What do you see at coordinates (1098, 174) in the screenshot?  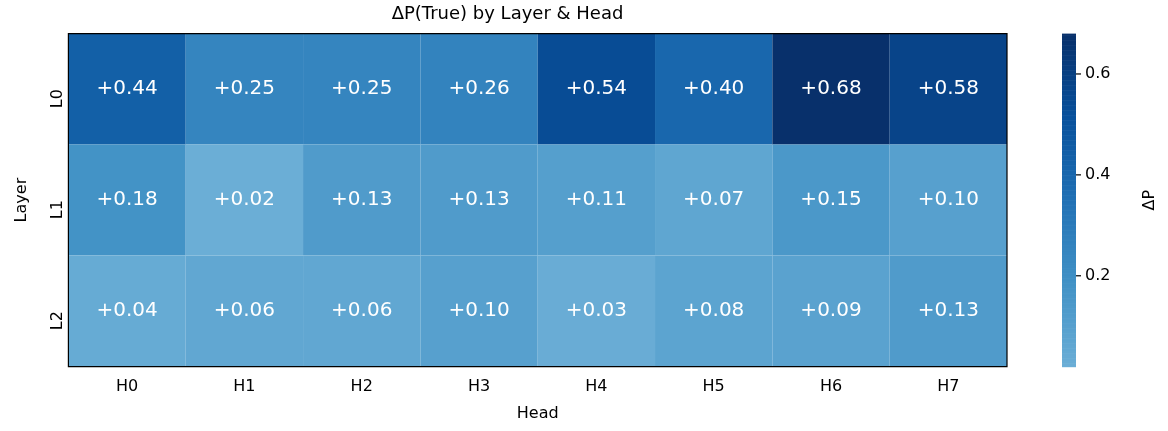 I see `color-bar-label: 0.4` at bounding box center [1098, 174].